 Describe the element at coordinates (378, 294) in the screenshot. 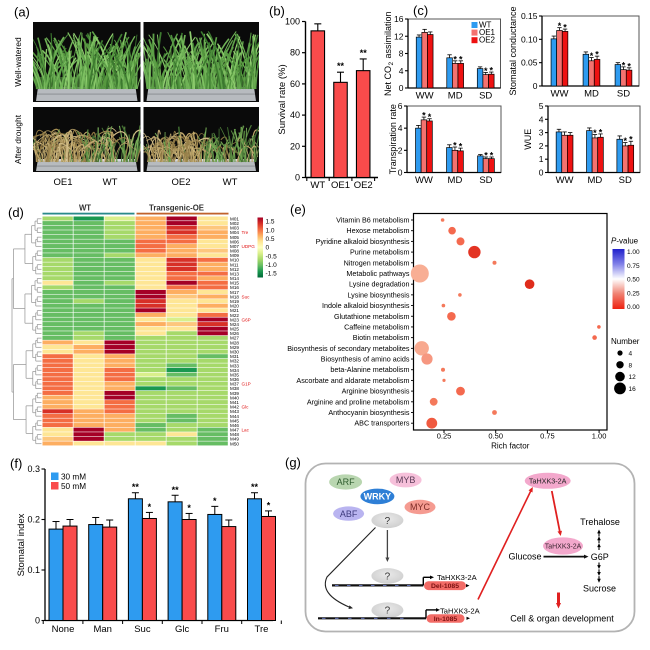

I see `svg-text: Lysine biosynthesis` at that location.